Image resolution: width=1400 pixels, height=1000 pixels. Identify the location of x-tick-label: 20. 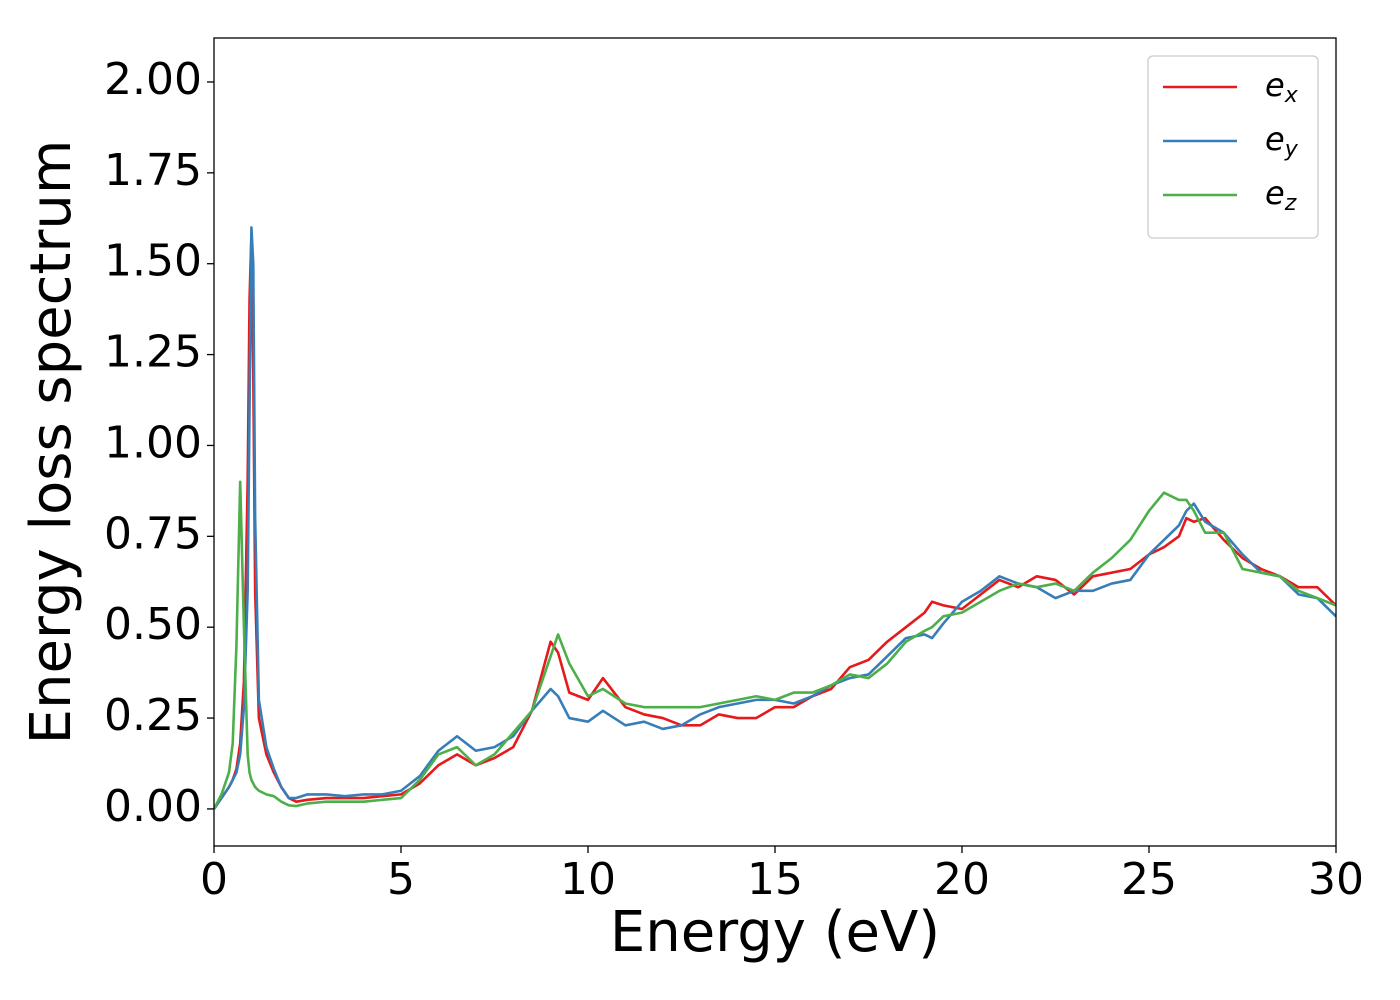
(962, 879).